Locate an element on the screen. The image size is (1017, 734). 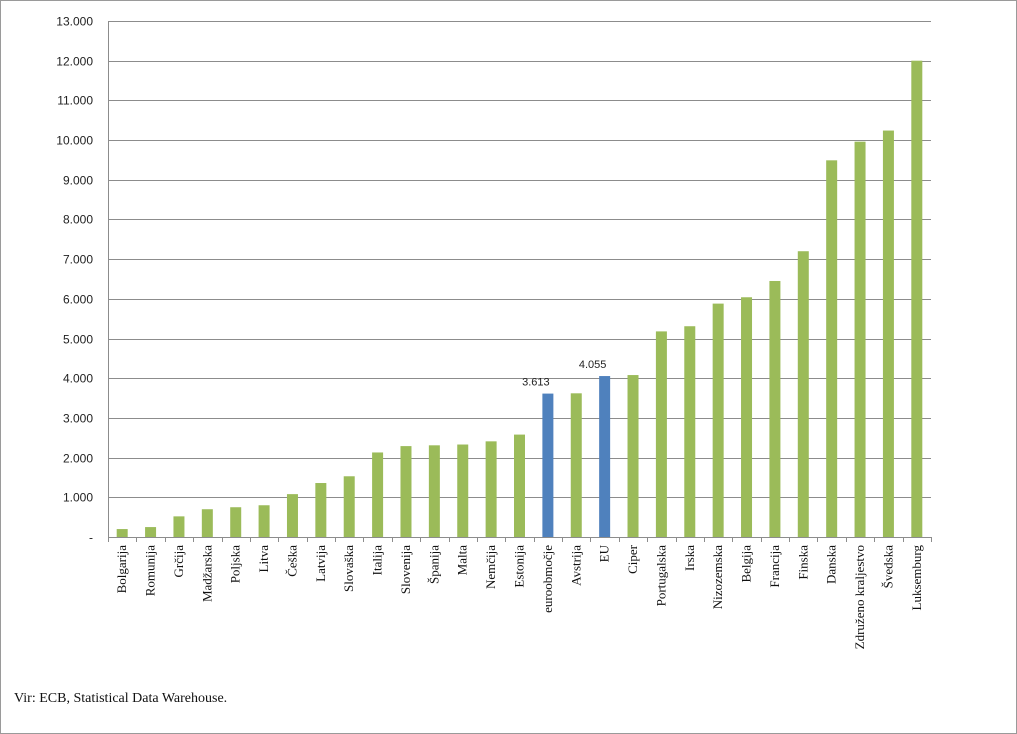
x-tick-label: Luksemburg is located at coordinates (916, 578).